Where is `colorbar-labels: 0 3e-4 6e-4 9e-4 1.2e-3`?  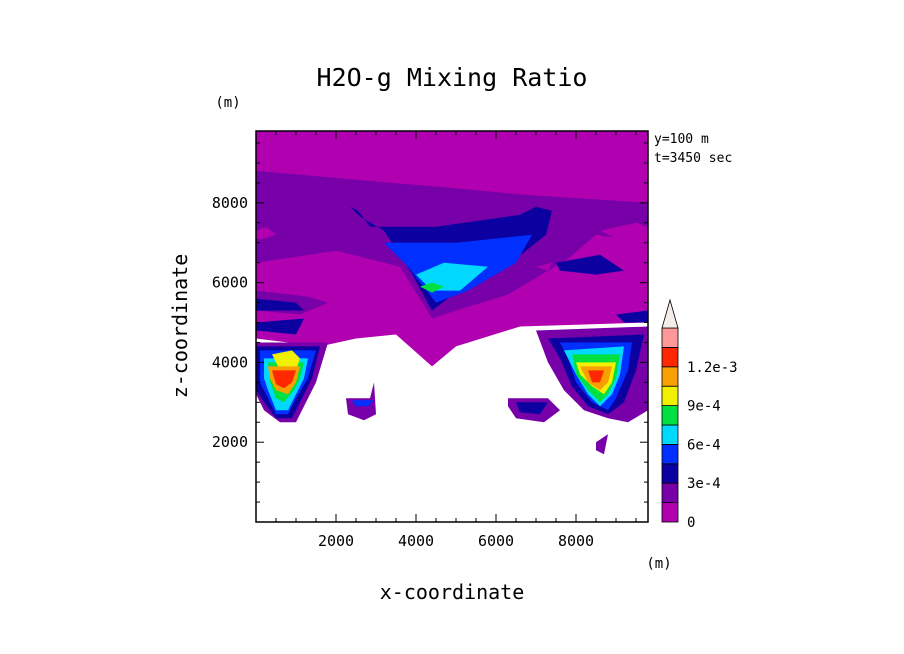
colorbar-labels: 0 3e-4 6e-4 9e-4 1.2e-3 is located at coordinates (712, 445).